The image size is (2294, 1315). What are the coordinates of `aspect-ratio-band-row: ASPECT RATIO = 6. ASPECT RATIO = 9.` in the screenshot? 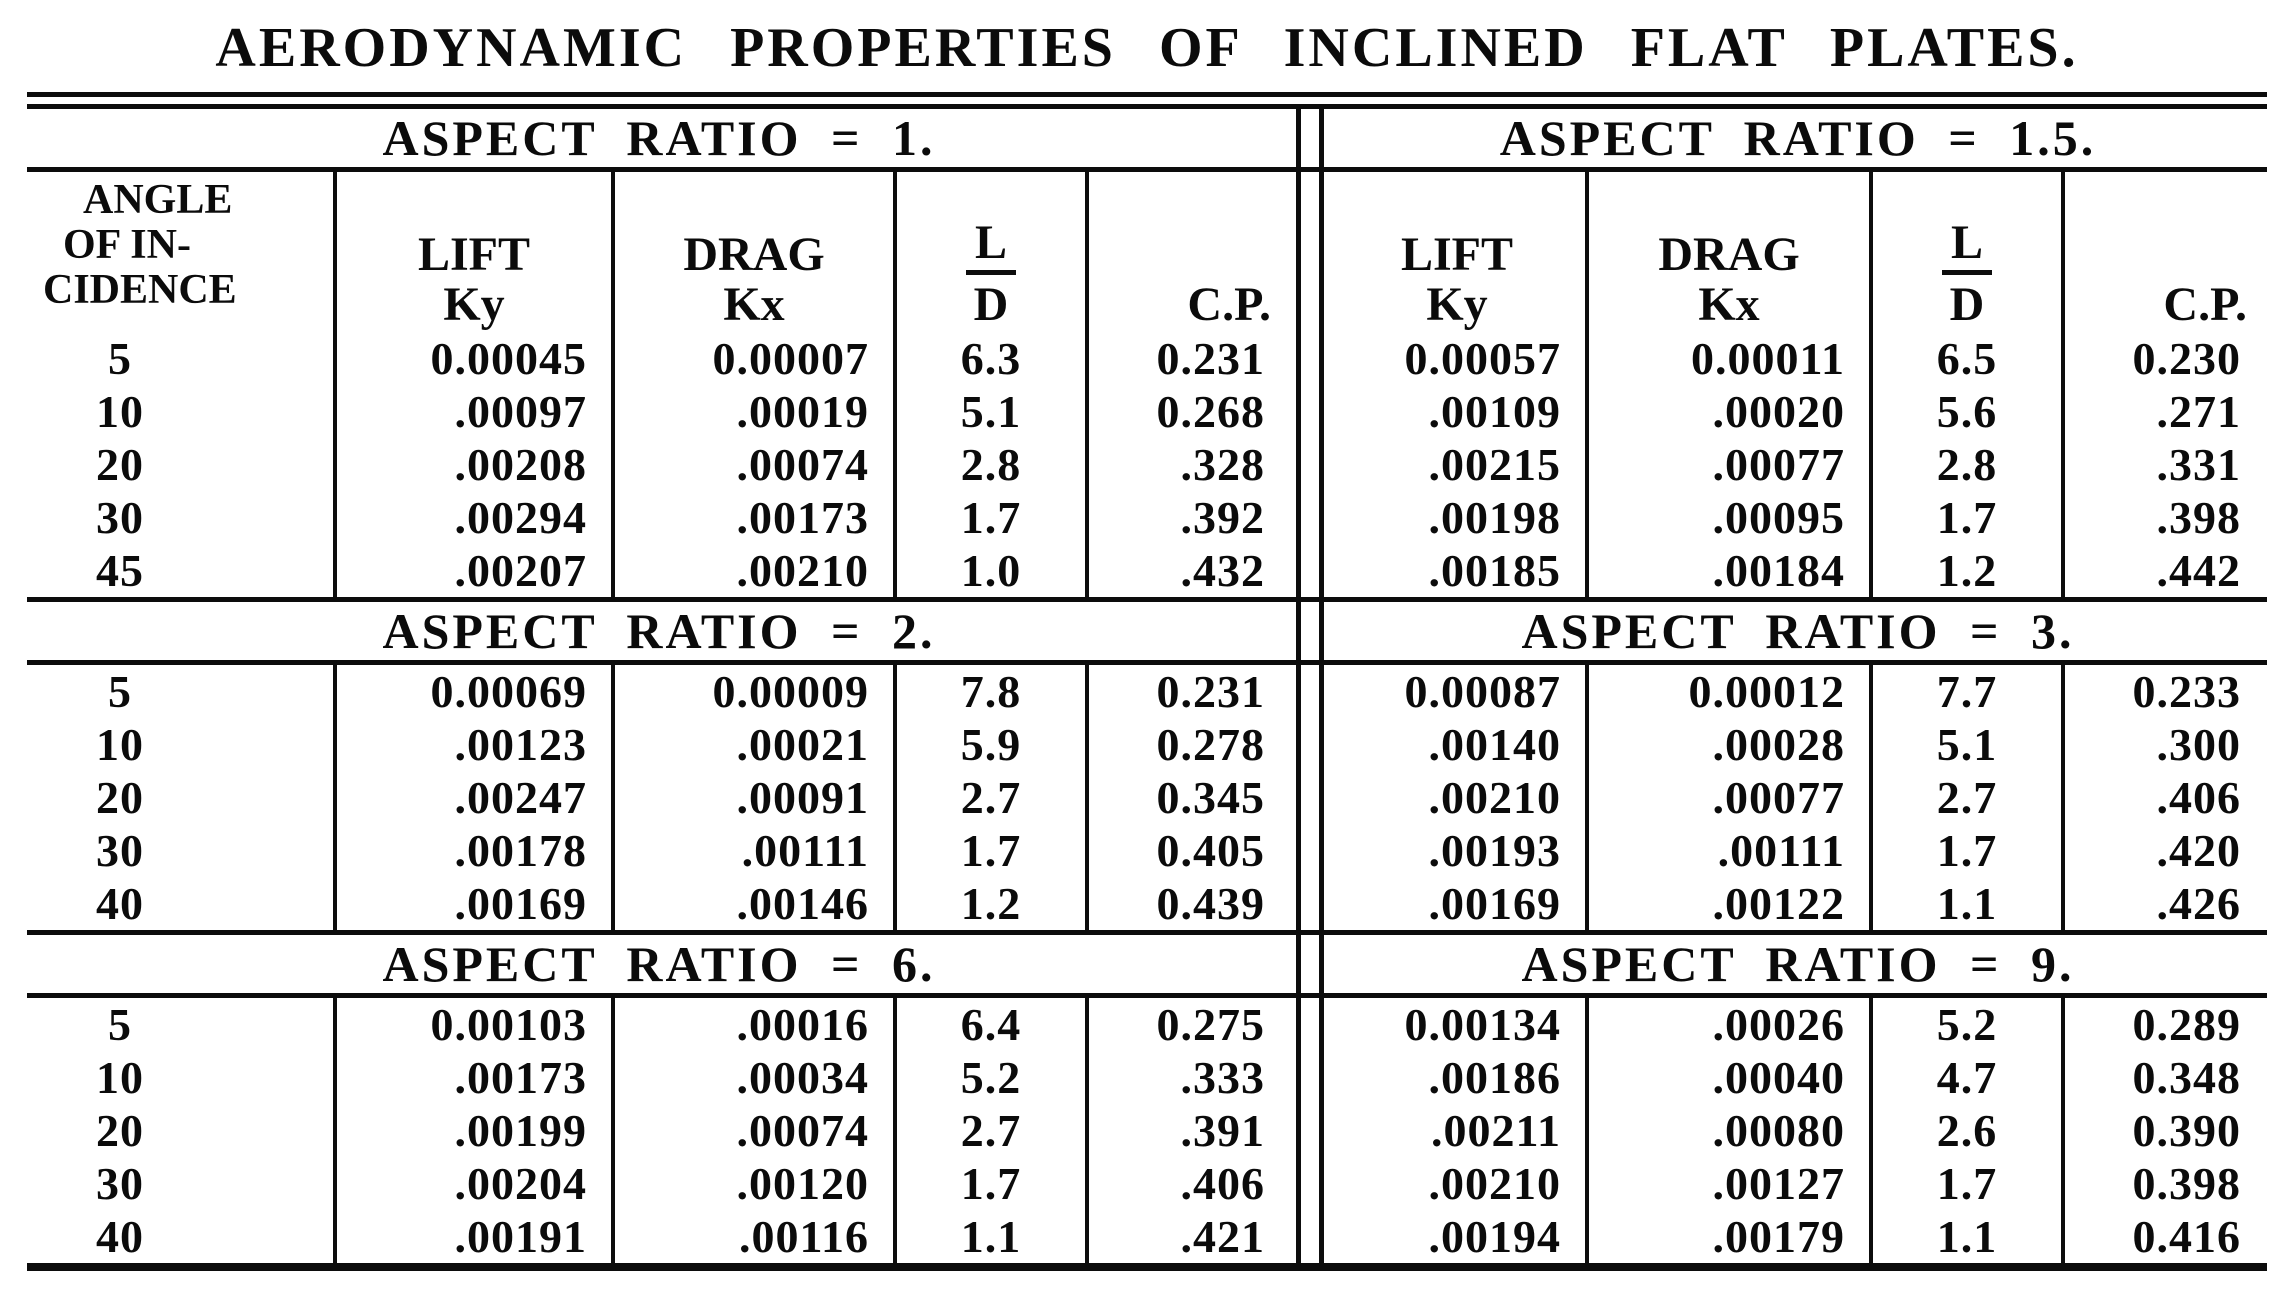 It's located at (1147, 964).